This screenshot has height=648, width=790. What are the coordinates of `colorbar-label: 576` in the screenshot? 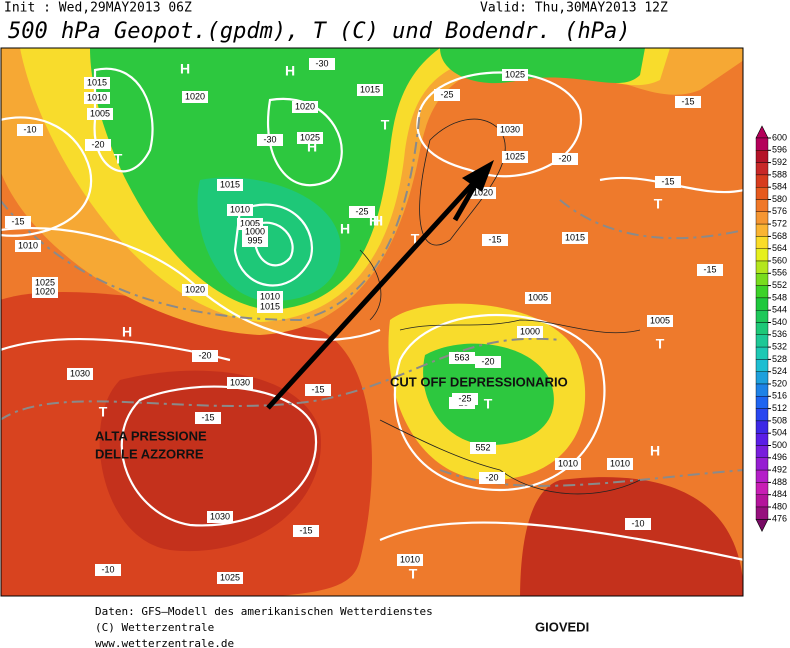 It's located at (779, 211).